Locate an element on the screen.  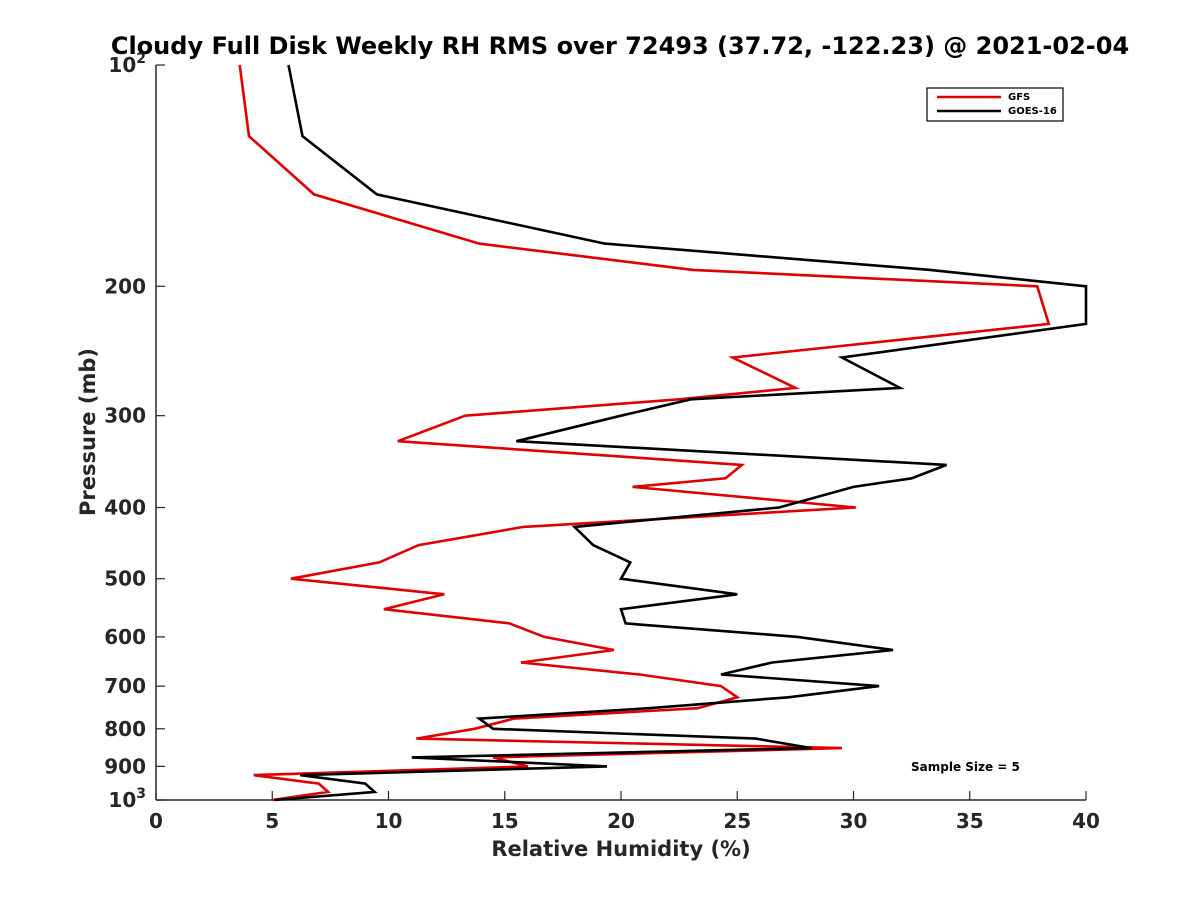
legend-label-goes16: GOES-16 is located at coordinates (1032, 111).